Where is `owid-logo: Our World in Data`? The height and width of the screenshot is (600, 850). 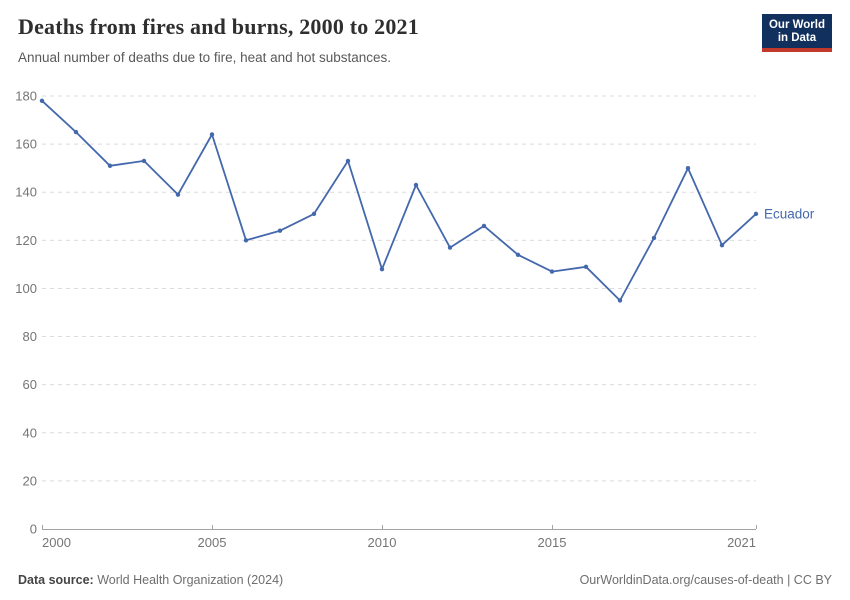
owid-logo: Our World in Data is located at coordinates (796, 33).